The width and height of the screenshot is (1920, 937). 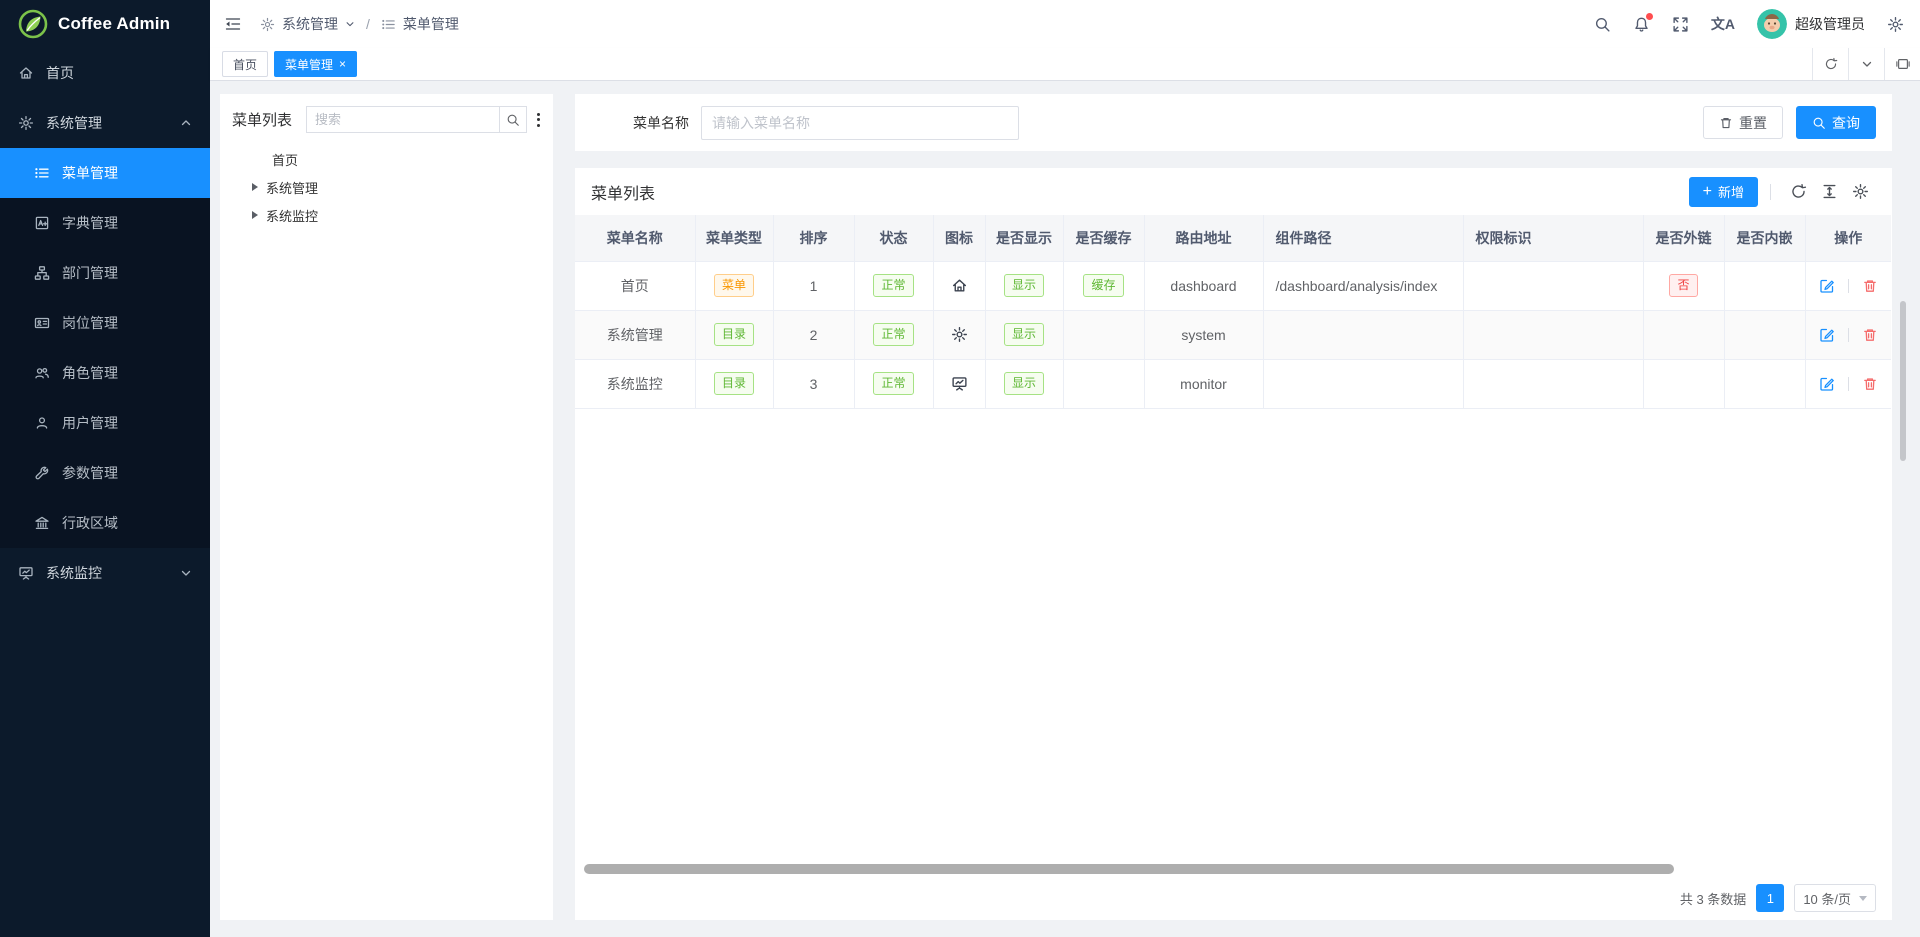 What do you see at coordinates (74, 573) in the screenshot?
I see `sidebar-item-label: 系统监控` at bounding box center [74, 573].